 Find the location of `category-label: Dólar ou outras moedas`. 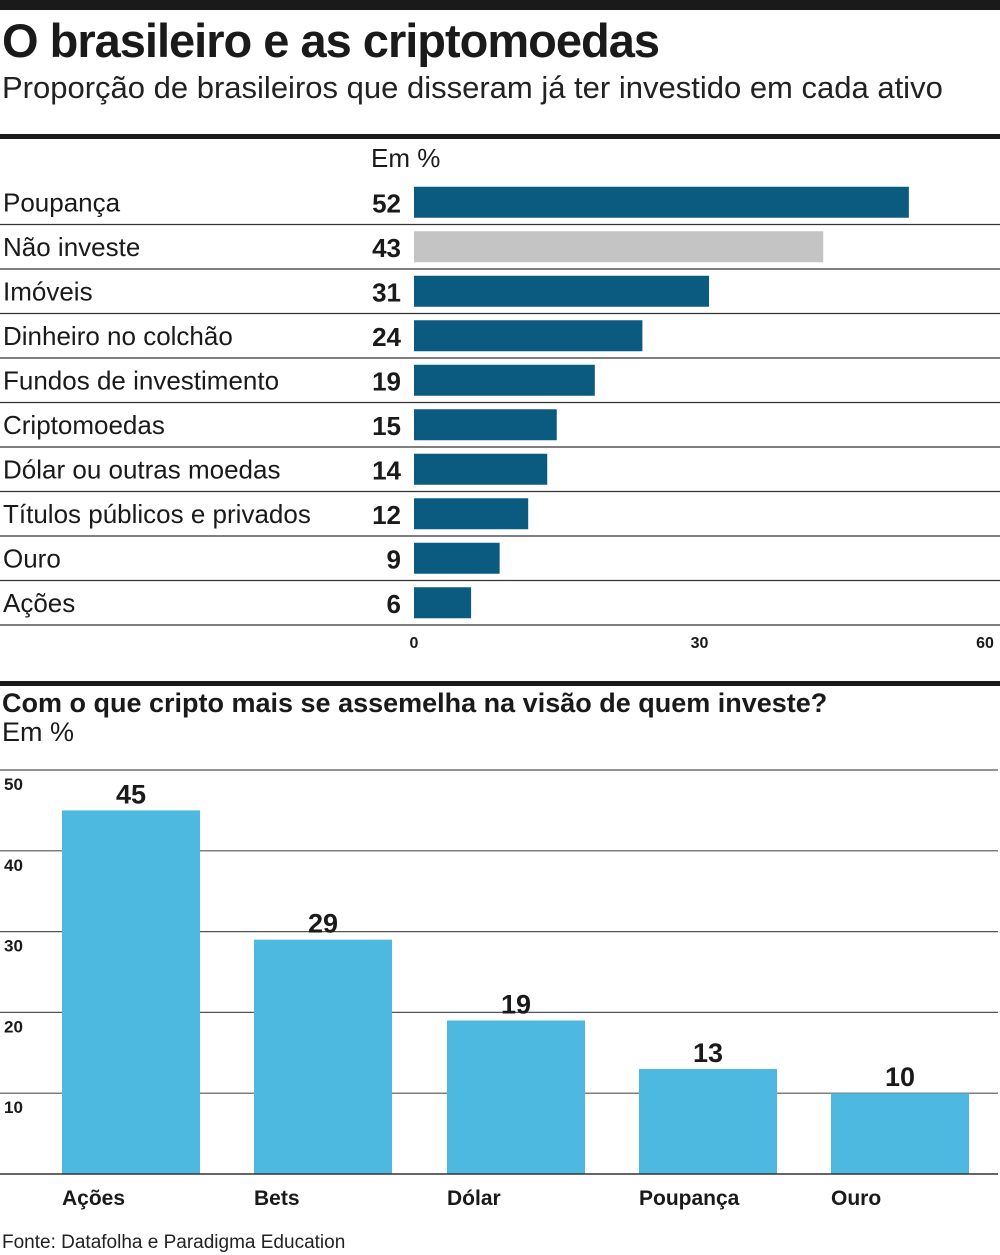

category-label: Dólar ou outras moedas is located at coordinates (141, 469).